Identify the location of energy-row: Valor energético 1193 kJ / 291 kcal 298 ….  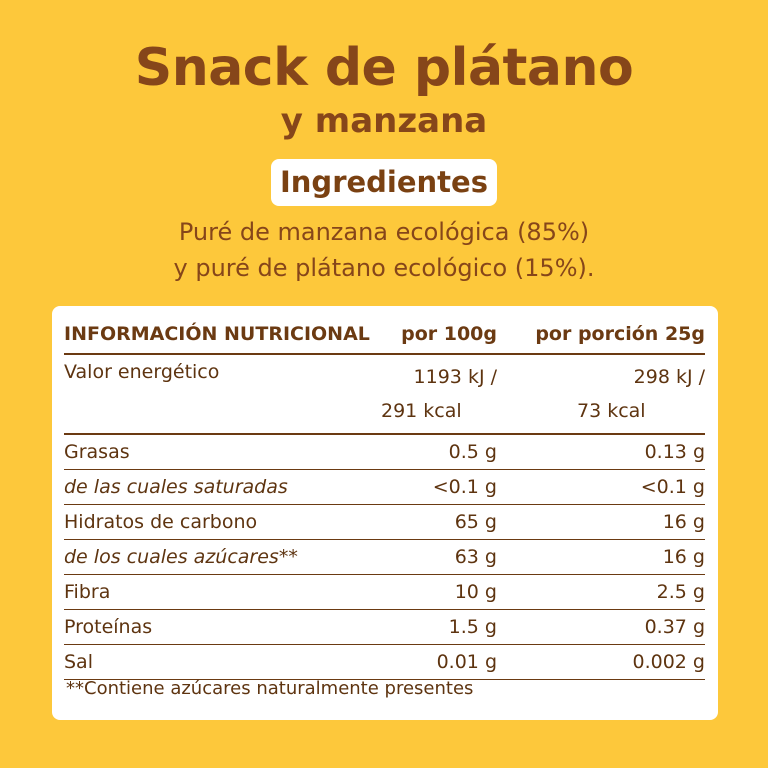
(384, 394).